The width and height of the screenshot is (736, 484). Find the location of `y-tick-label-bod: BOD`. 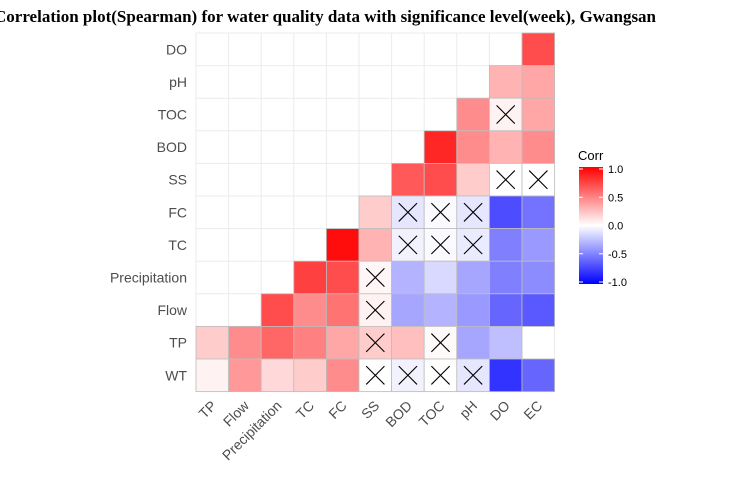

y-tick-label-bod: BOD is located at coordinates (172, 147).